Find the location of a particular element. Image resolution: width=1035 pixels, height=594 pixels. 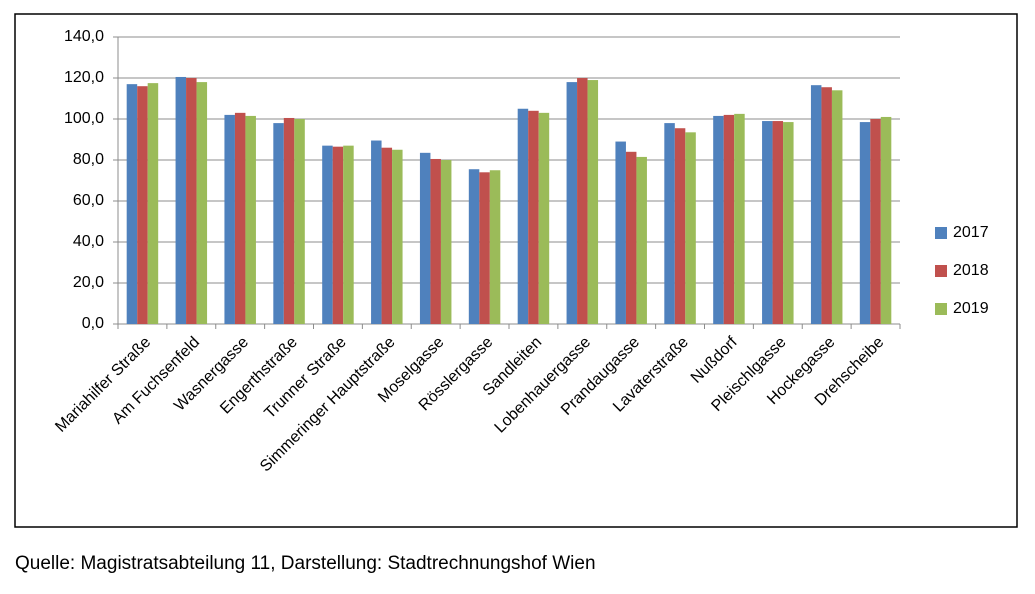

y-tick-label: 40,0 is located at coordinates (88, 241).